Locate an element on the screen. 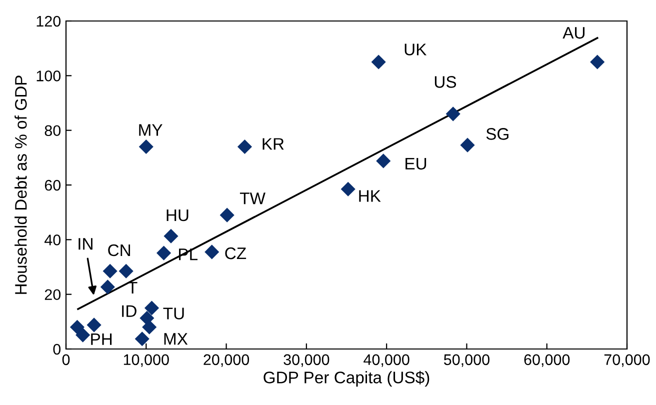 The width and height of the screenshot is (656, 405). data-label: CZ is located at coordinates (235, 253).